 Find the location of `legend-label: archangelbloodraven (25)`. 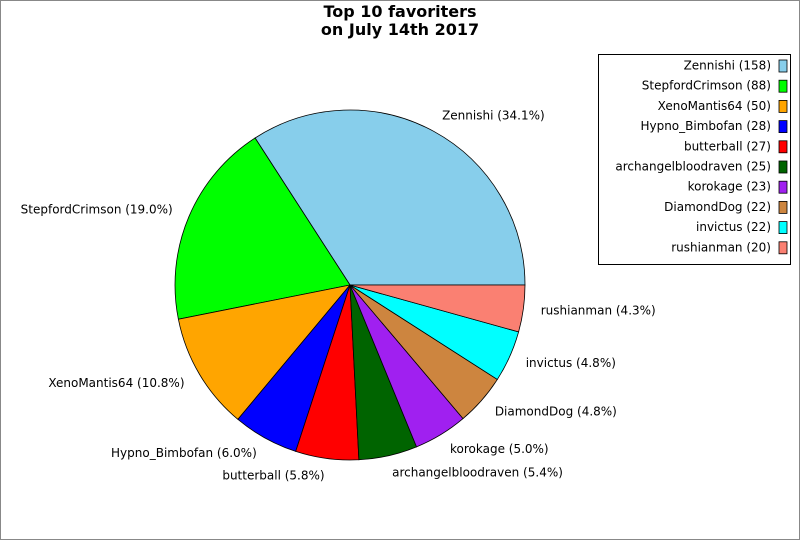

legend-label: archangelbloodraven (25) is located at coordinates (693, 167).